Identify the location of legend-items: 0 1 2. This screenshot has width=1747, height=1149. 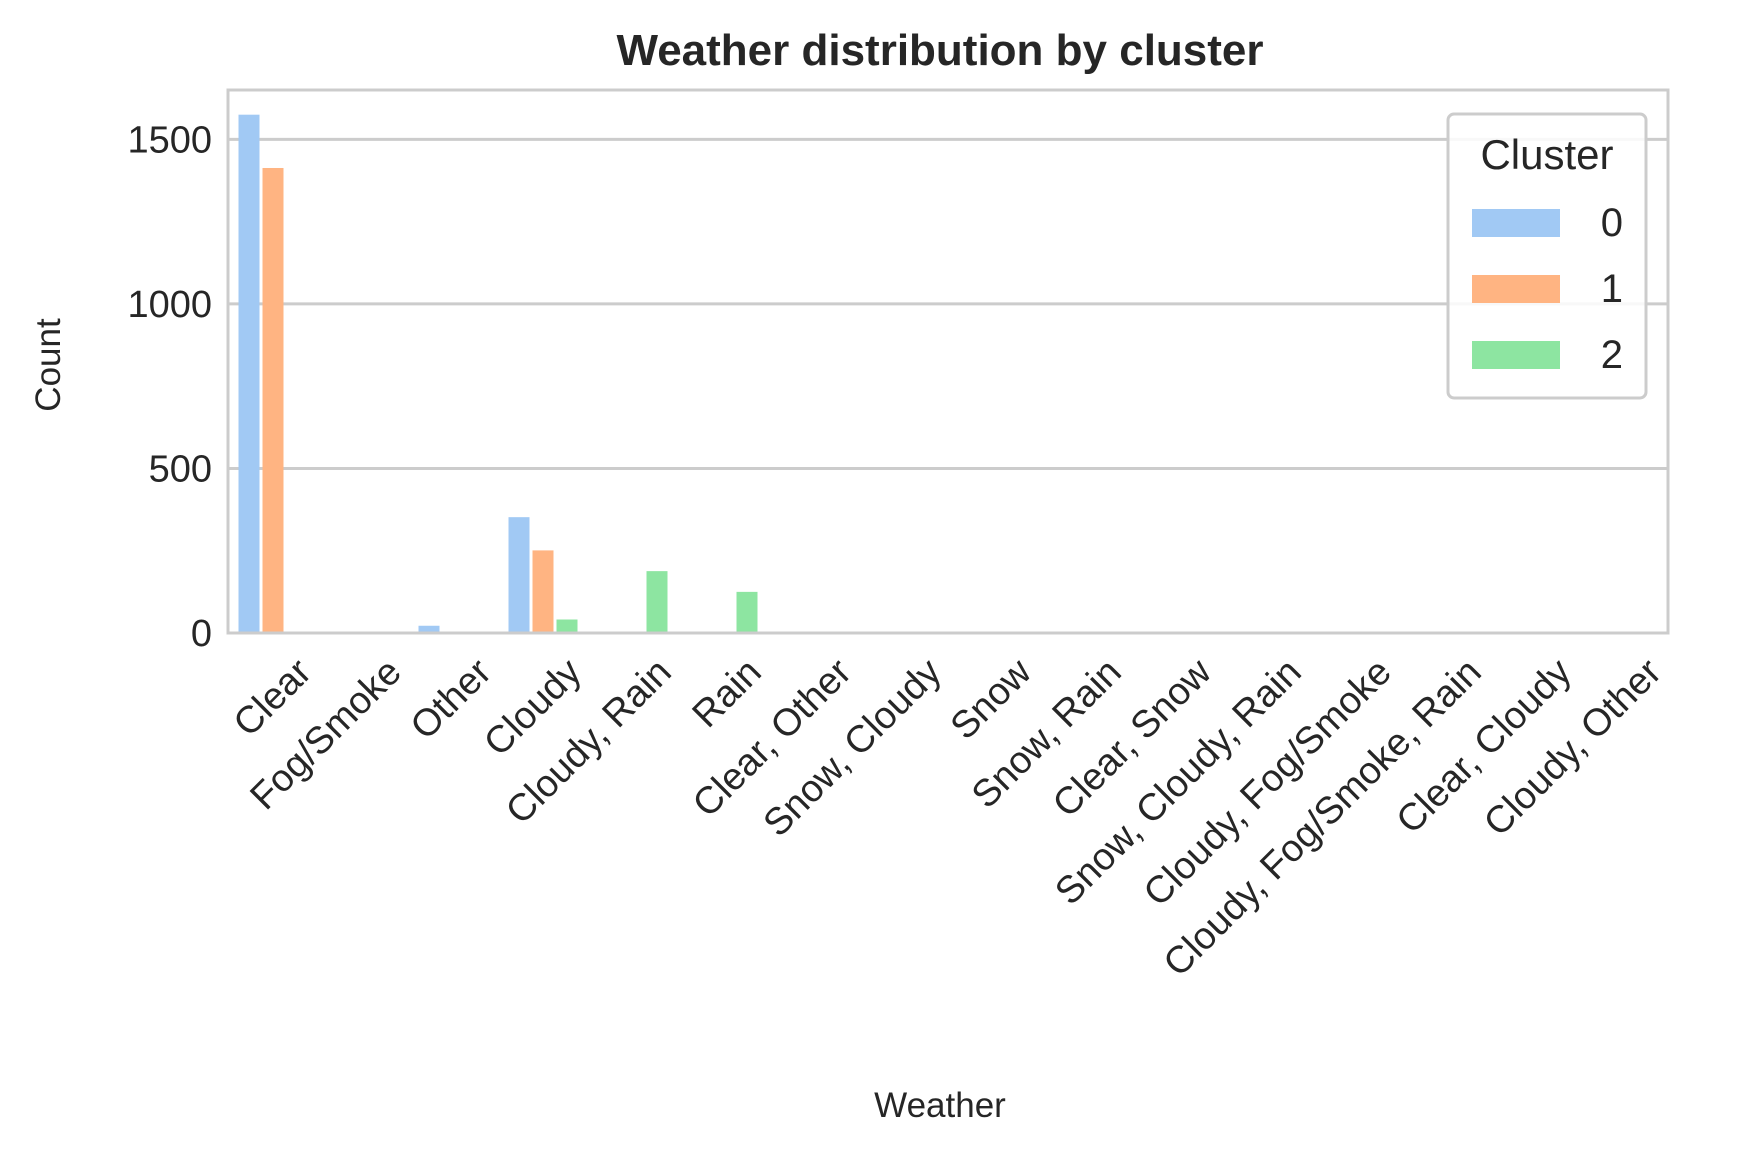
(1547, 289).